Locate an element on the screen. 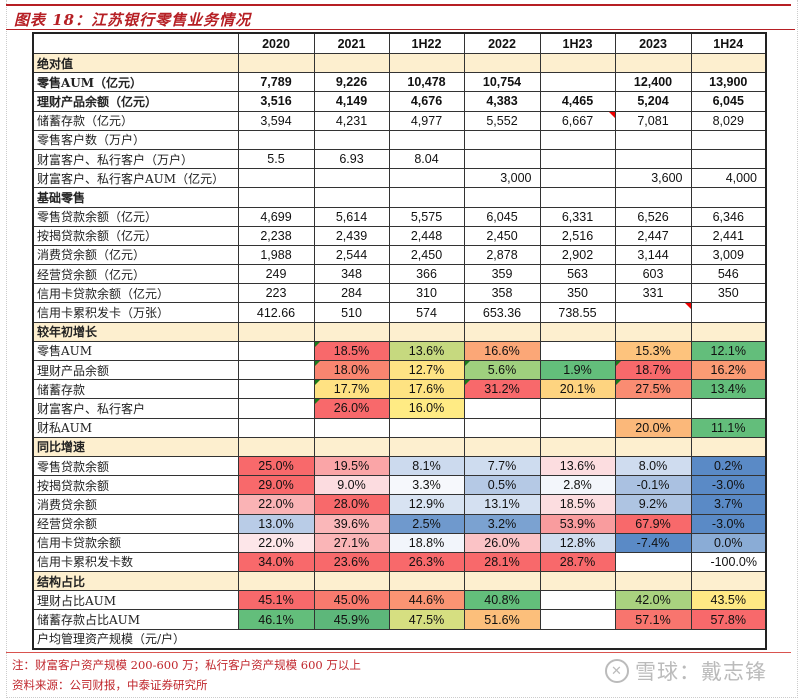 Image resolution: width=800 pixels, height=699 pixels. table-cell: 19.5% is located at coordinates (351, 466).